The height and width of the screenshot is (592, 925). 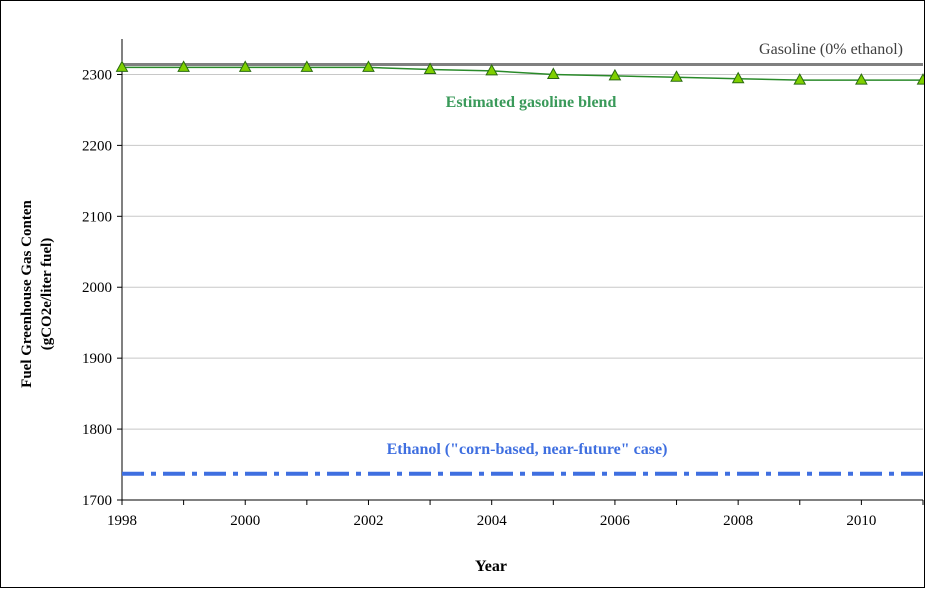 What do you see at coordinates (492, 521) in the screenshot?
I see `x-tick-label: 2004` at bounding box center [492, 521].